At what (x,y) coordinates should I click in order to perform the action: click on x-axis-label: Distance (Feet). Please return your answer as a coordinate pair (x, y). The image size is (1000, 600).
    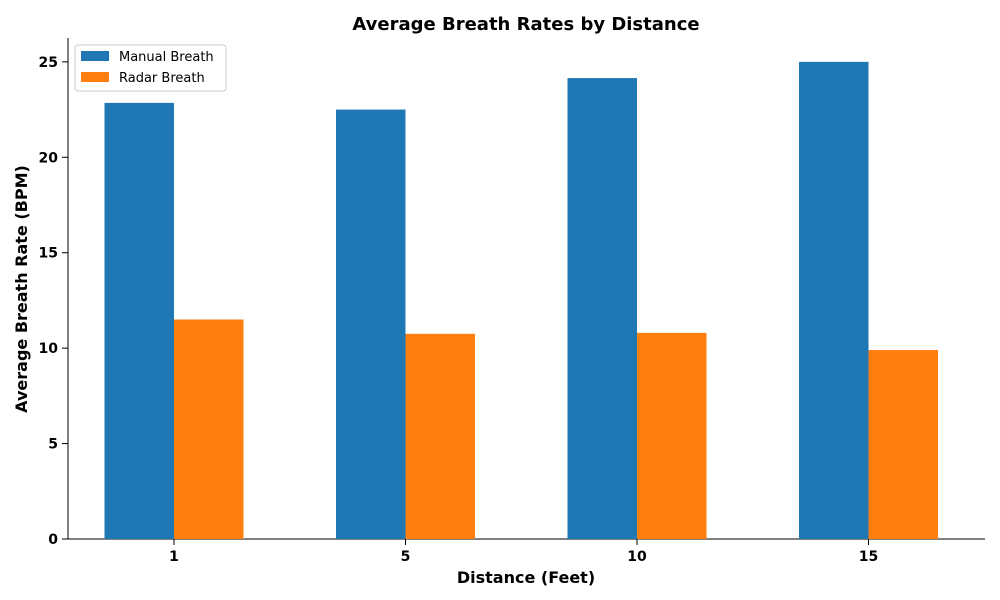
    Looking at the image, I should click on (526, 577).